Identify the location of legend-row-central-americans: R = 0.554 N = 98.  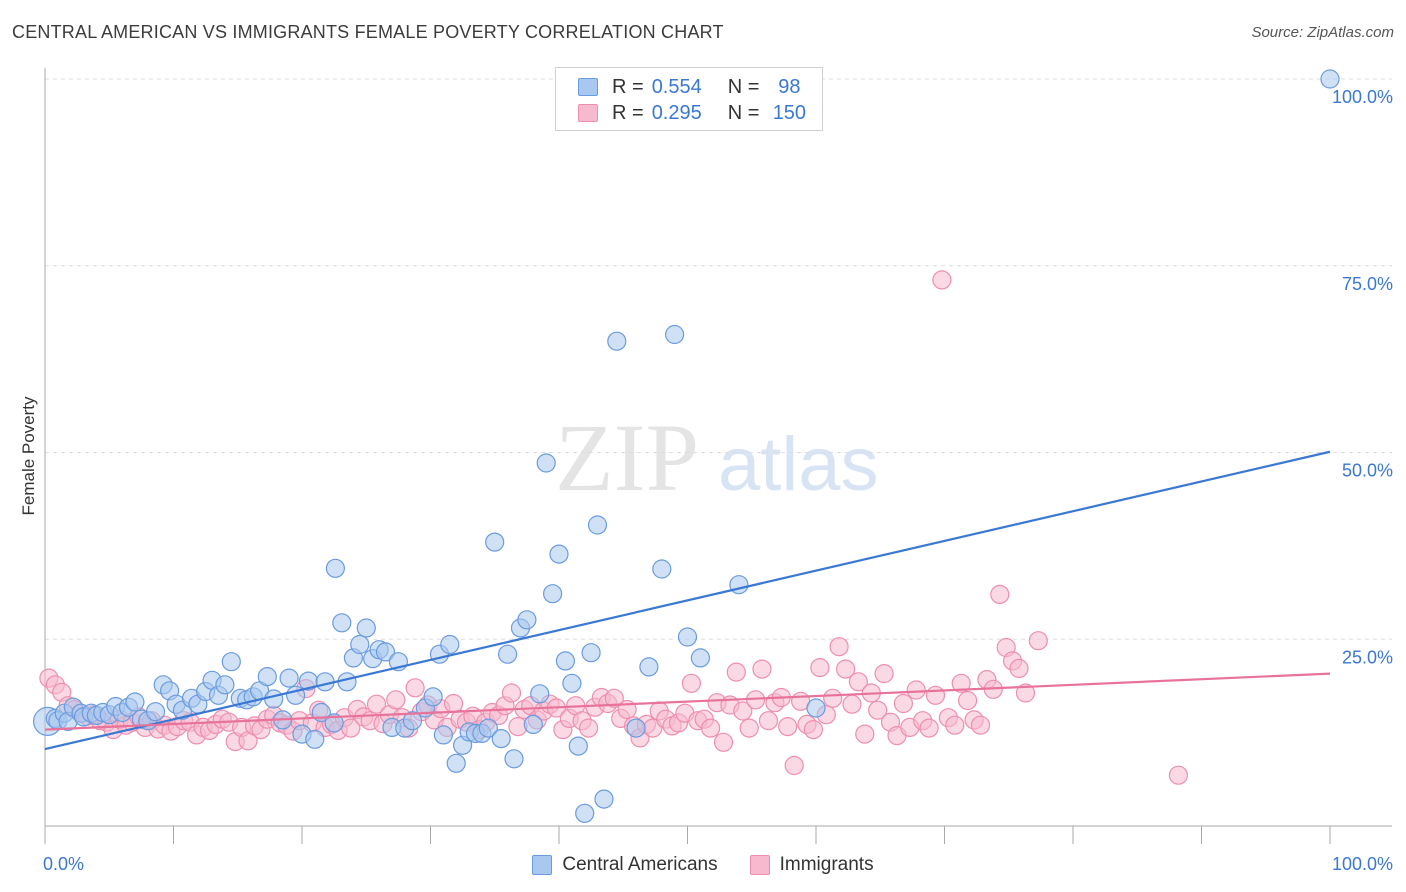
(693, 87).